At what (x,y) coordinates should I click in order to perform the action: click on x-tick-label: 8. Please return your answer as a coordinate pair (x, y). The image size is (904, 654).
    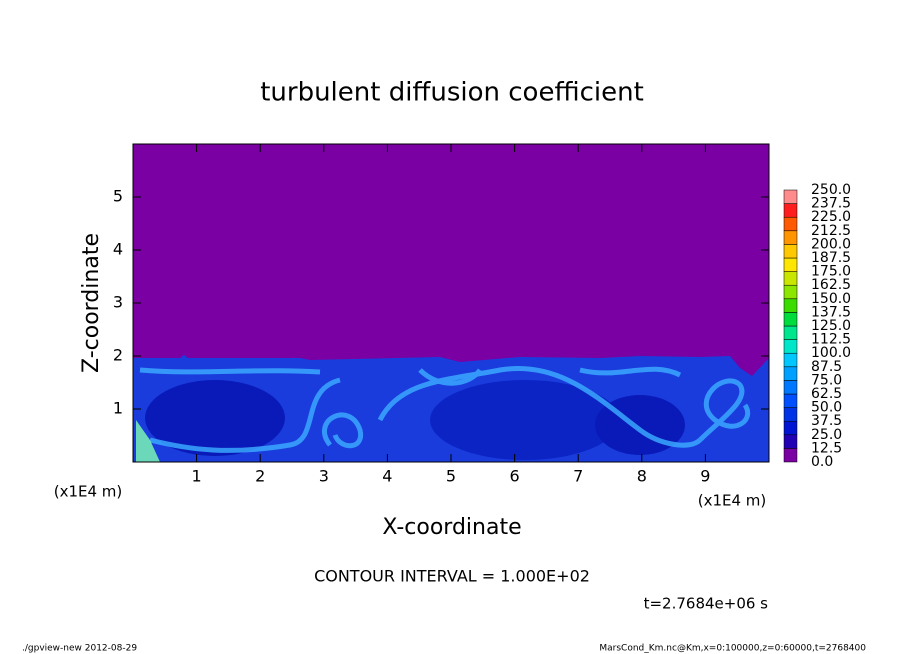
    Looking at the image, I should click on (642, 476).